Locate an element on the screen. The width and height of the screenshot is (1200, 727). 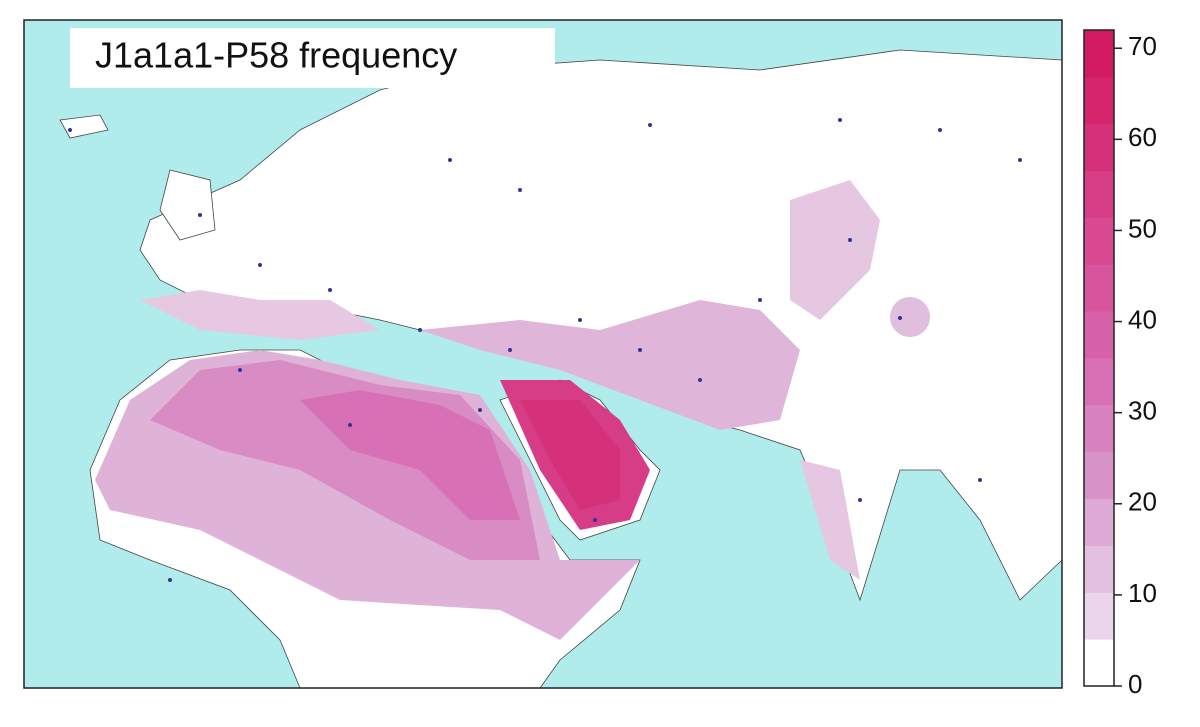
colorbar: 0 10 20 30 40 50 60 70 is located at coordinates (1120, 364).